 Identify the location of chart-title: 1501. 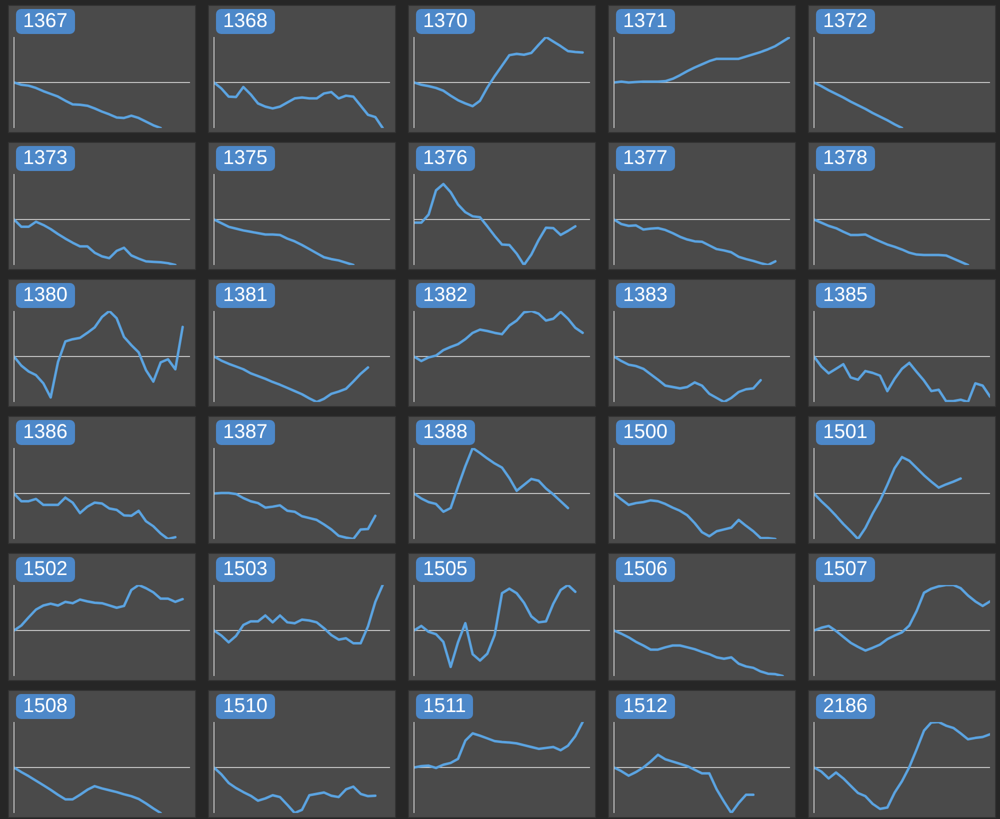
(845, 432).